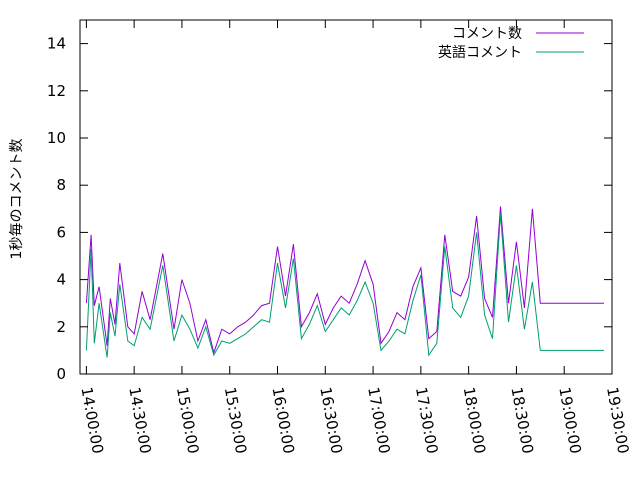 Image resolution: width=640 pixels, height=480 pixels. Describe the element at coordinates (56, 138) in the screenshot. I see `y-tick-label: 10` at that location.